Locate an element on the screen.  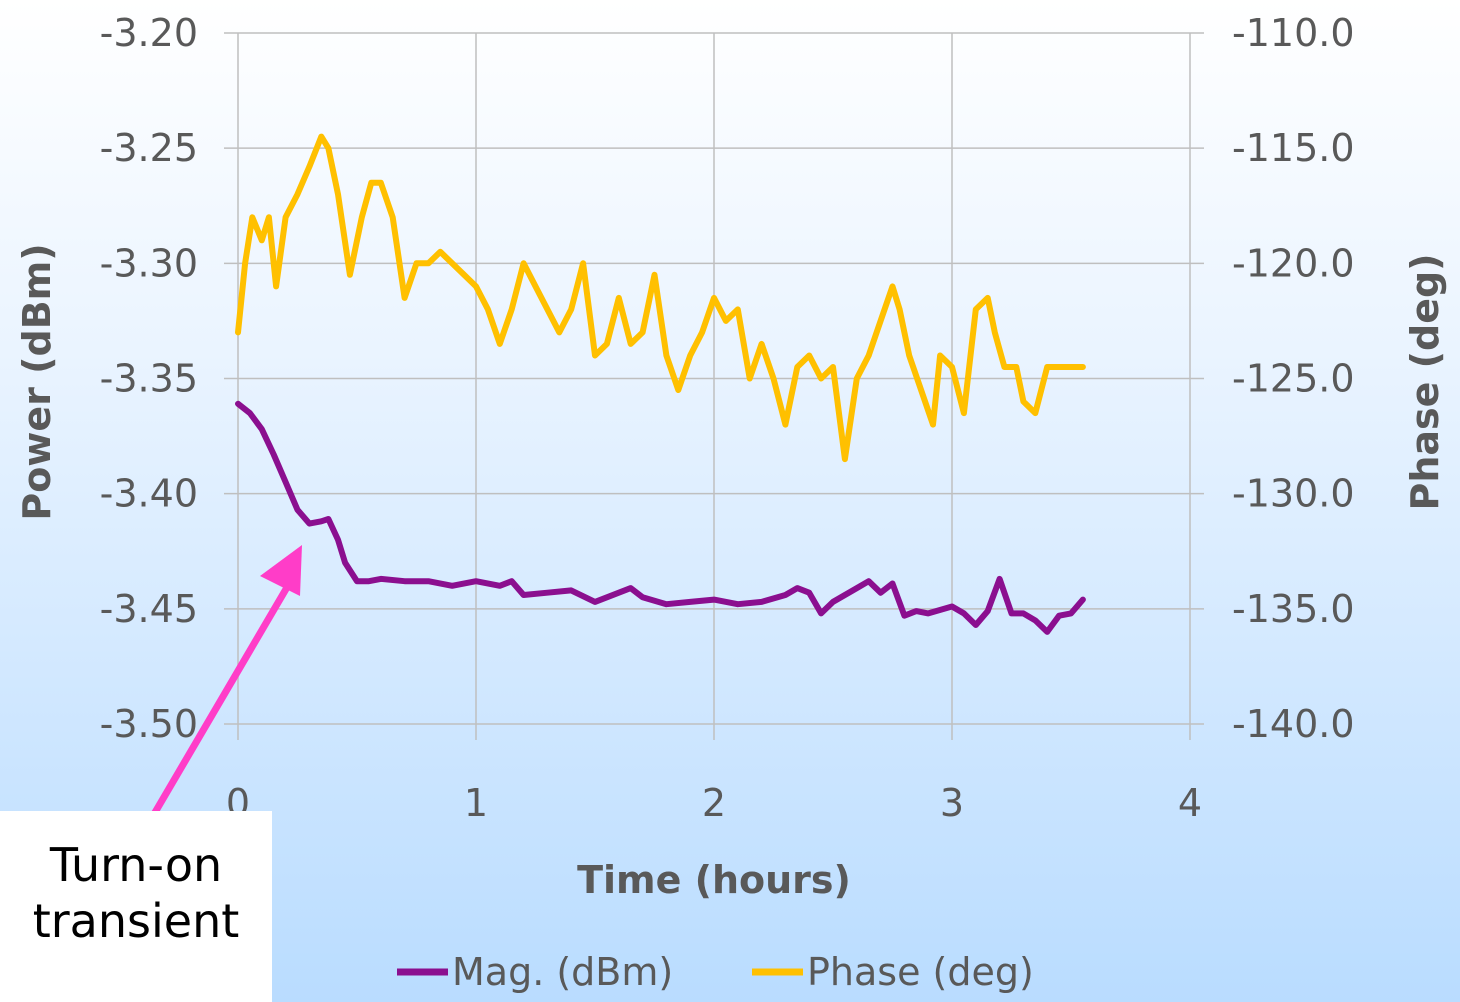
x-tick-label: 4 is located at coordinates (1190, 803).